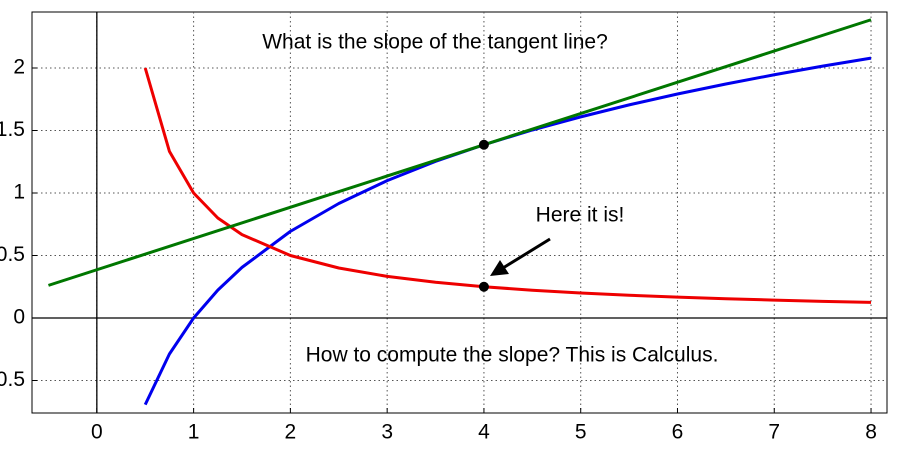 This screenshot has height=473, width=923. What do you see at coordinates (678, 432) in the screenshot?
I see `x-tick-label: 6` at bounding box center [678, 432].